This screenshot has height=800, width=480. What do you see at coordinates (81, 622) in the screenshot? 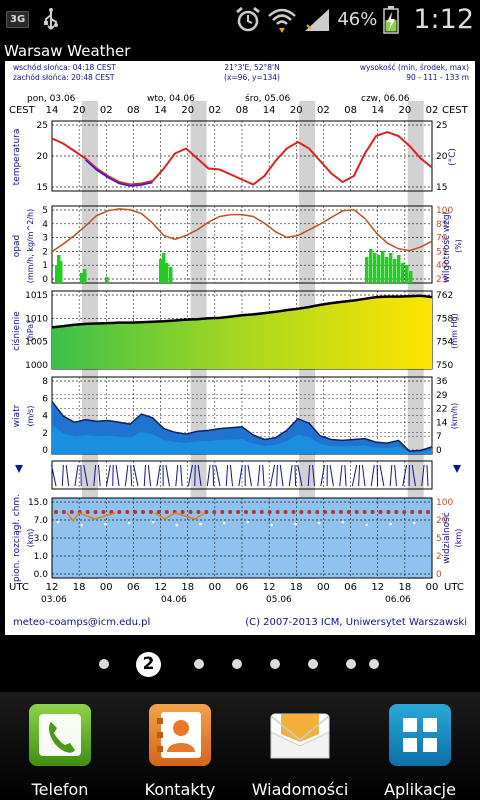
I see `footer-email: meteo-coamps@icm.edu.pl` at bounding box center [81, 622].